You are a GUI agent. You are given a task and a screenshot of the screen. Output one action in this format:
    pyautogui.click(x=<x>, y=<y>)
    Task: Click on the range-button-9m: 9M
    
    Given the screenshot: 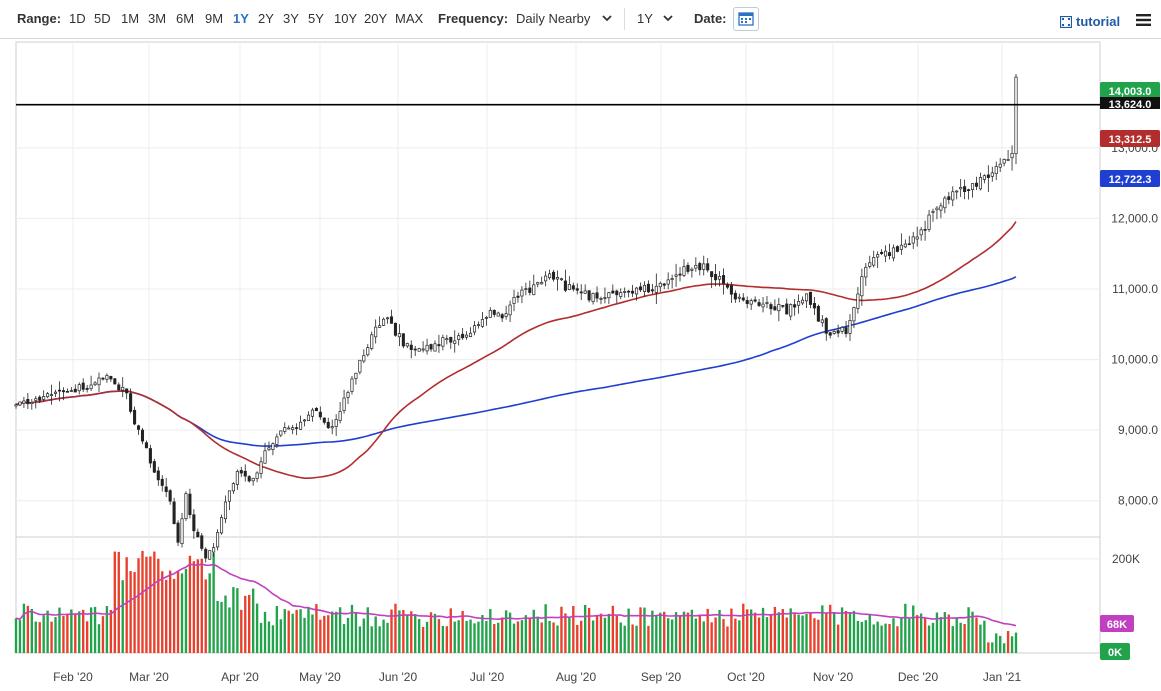 What is the action you would take?
    pyautogui.click(x=214, y=18)
    